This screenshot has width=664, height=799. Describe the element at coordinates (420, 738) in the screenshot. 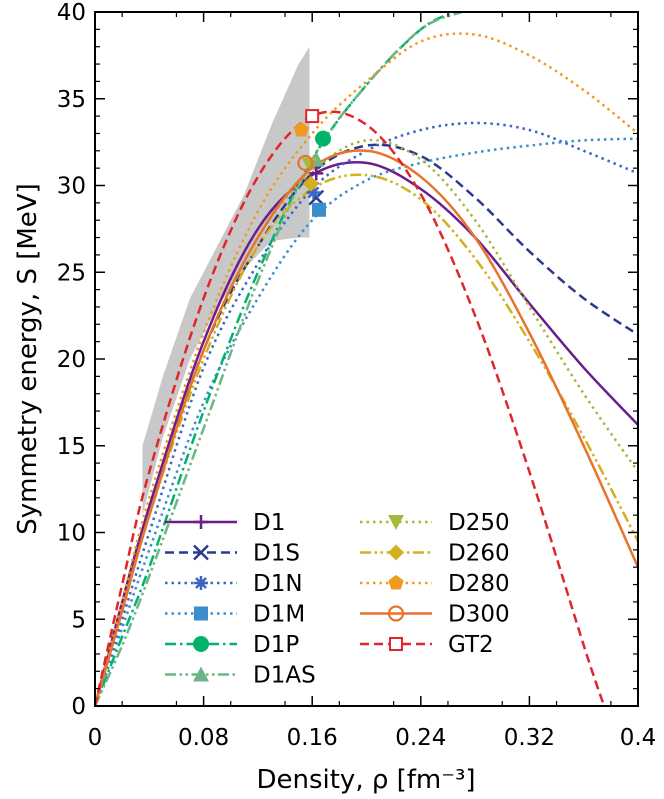

I see `x-tick-label: 0.24` at that location.